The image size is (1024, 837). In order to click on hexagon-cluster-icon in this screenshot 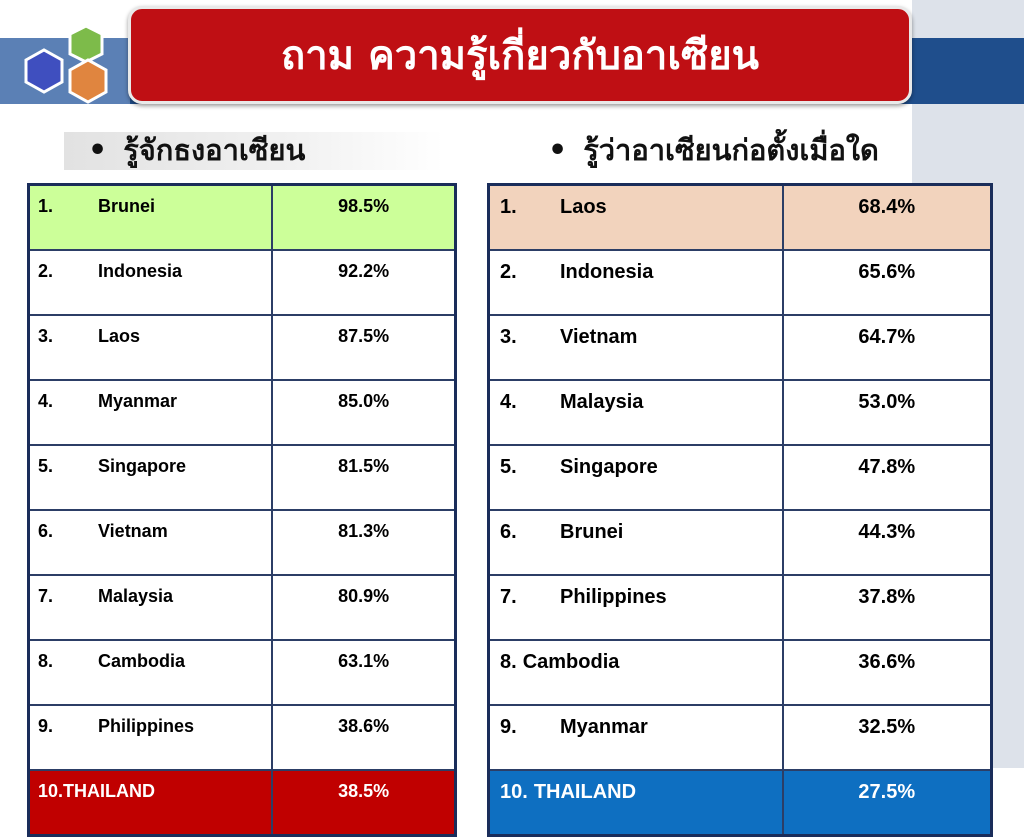, I will do `click(66, 64)`.